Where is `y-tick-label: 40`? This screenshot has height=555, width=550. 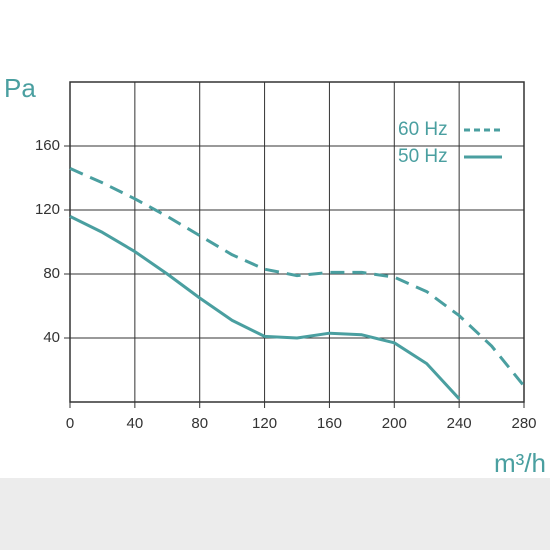
y-tick-label: 40 is located at coordinates (51, 337).